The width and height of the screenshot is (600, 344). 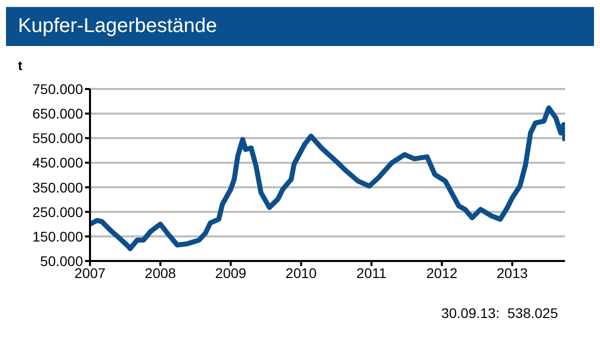 What do you see at coordinates (58, 212) in the screenshot?
I see `y-tick-label: 250.000` at bounding box center [58, 212].